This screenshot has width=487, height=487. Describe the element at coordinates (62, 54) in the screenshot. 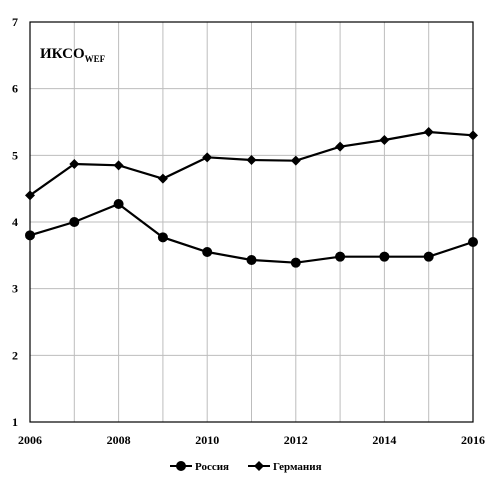

I see `chart-title-main: ИКСО` at that location.